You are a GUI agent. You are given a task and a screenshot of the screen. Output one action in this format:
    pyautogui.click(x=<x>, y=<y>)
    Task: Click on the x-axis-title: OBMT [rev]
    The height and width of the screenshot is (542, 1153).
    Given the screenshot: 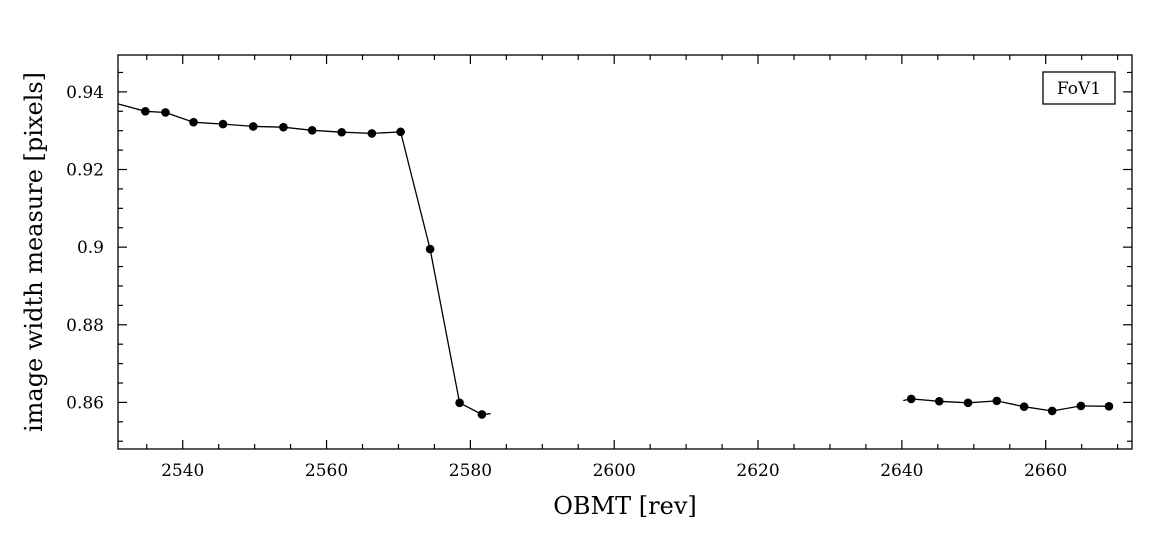 What is the action you would take?
    pyautogui.click(x=624, y=506)
    